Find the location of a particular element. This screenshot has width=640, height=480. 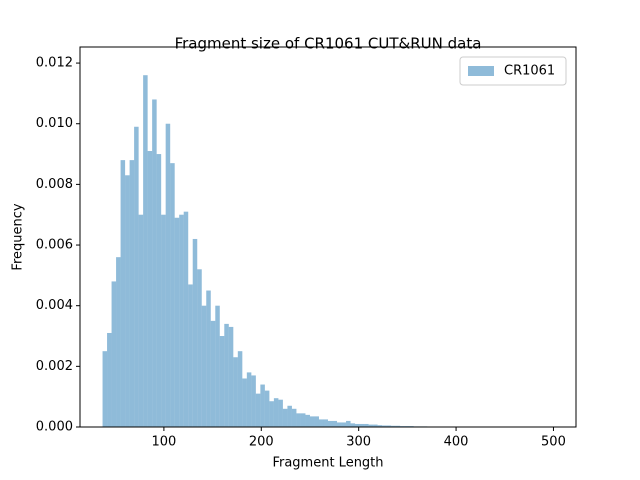

x-tick-label: 200 is located at coordinates (261, 442).